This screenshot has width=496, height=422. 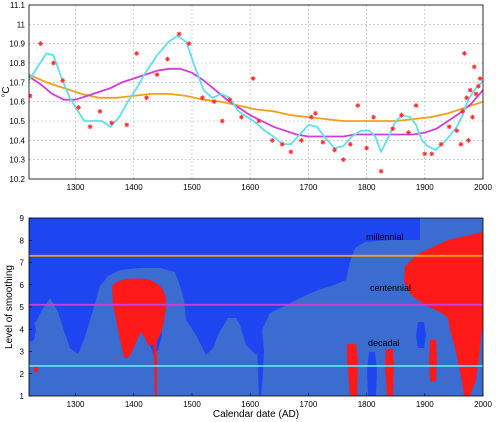 I want to click on label-centennial: centennial, so click(x=390, y=288).